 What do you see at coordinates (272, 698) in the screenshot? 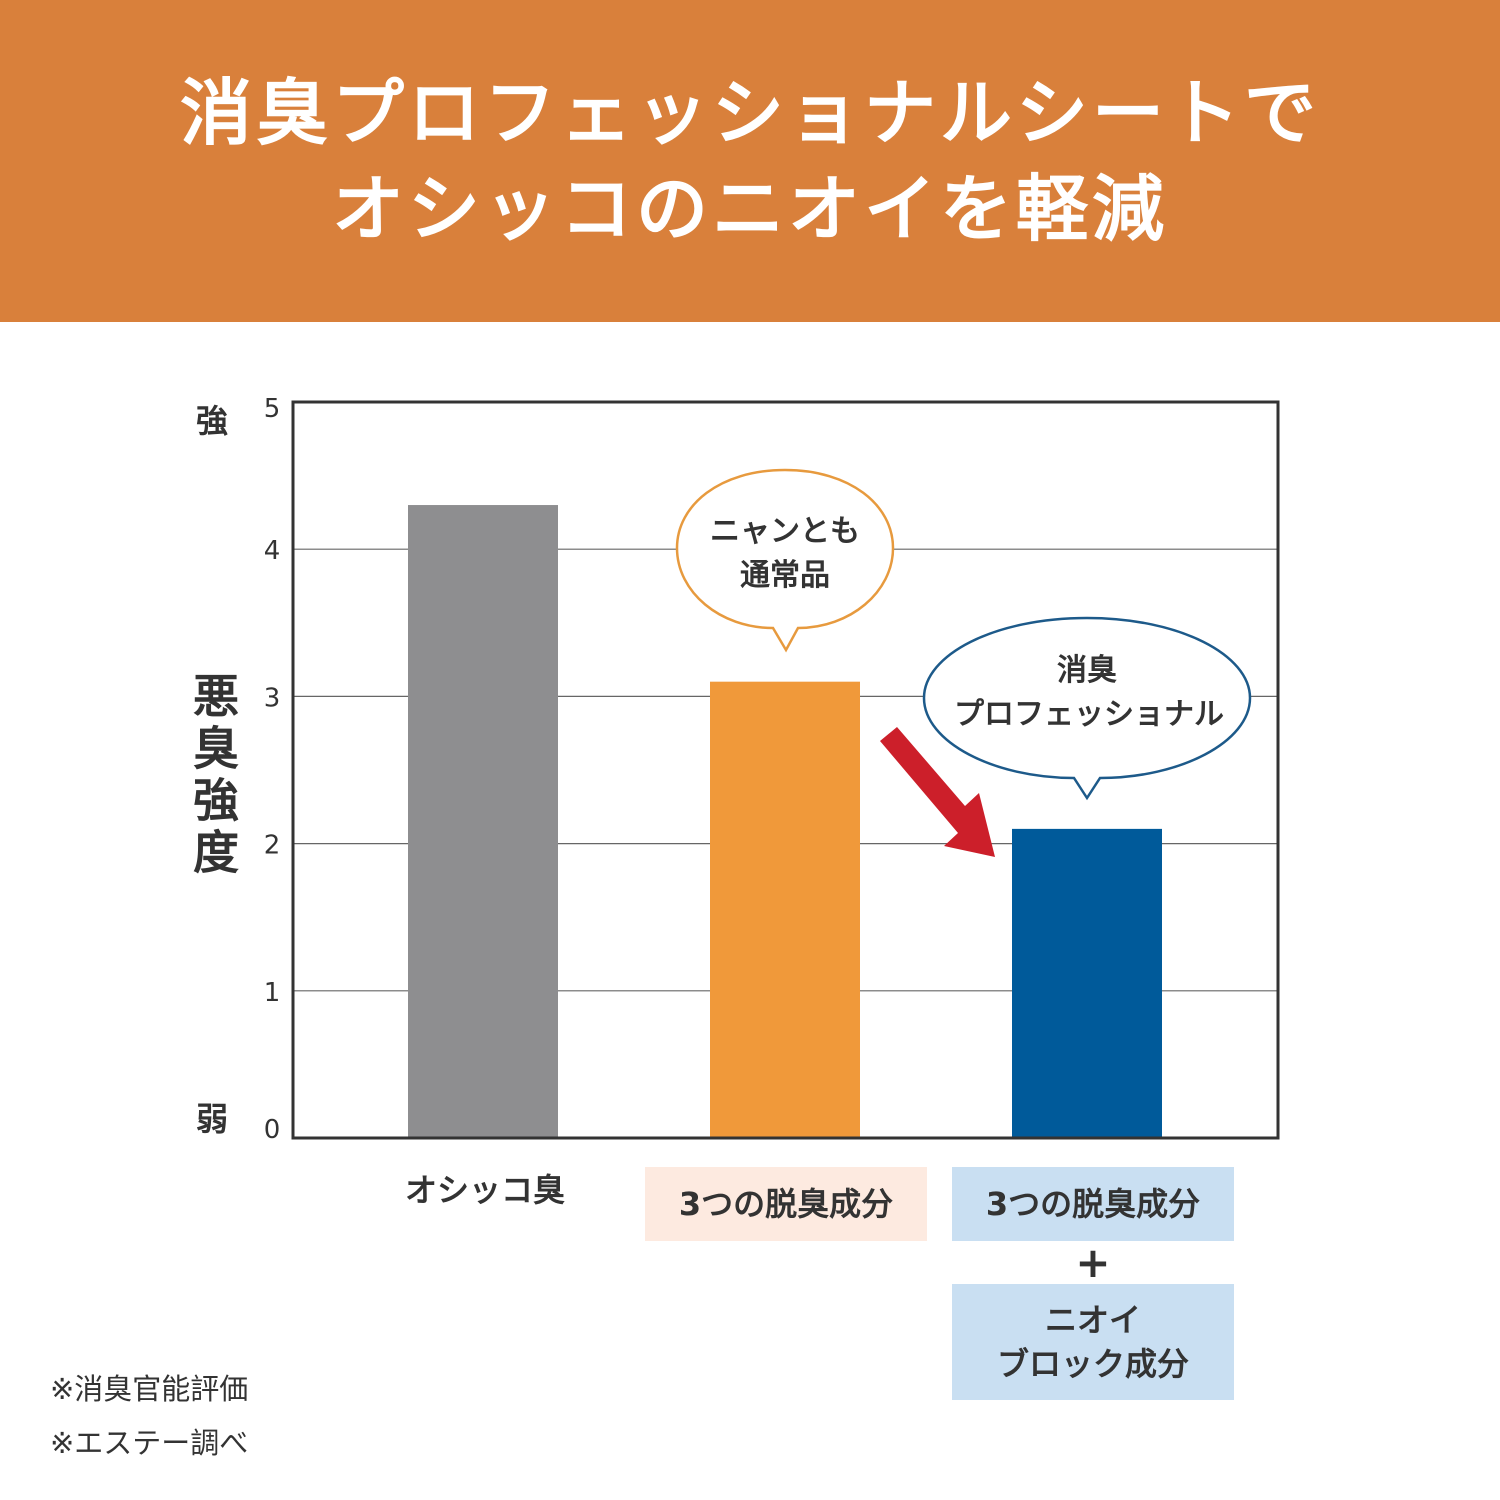
I see `y-tick-label: 3` at bounding box center [272, 698].